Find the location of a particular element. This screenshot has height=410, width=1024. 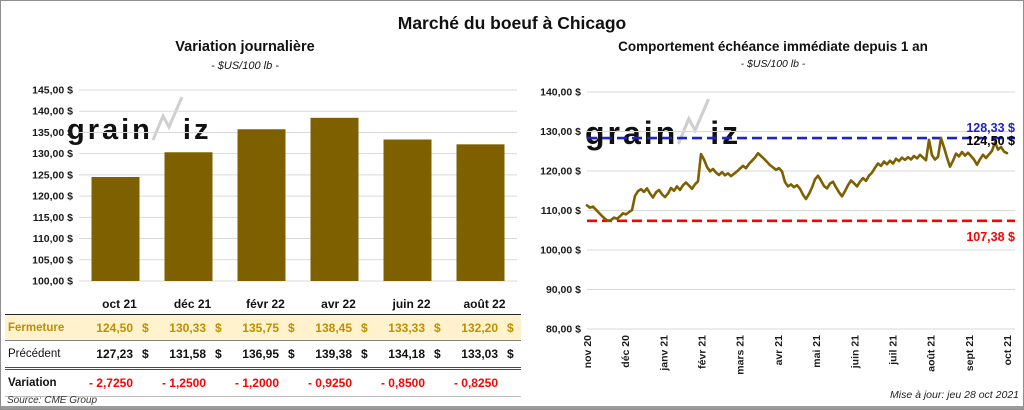

cell-value: - 2,7250 is located at coordinates (119, 383).